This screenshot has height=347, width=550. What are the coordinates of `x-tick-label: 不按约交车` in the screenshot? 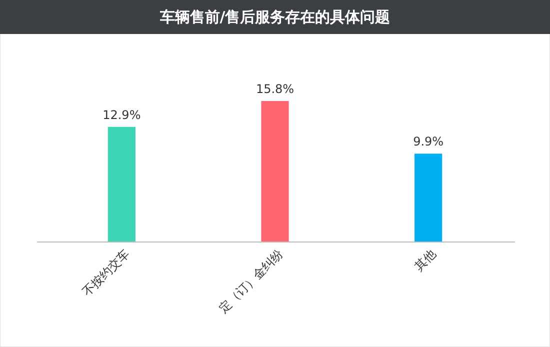 It's located at (106, 272).